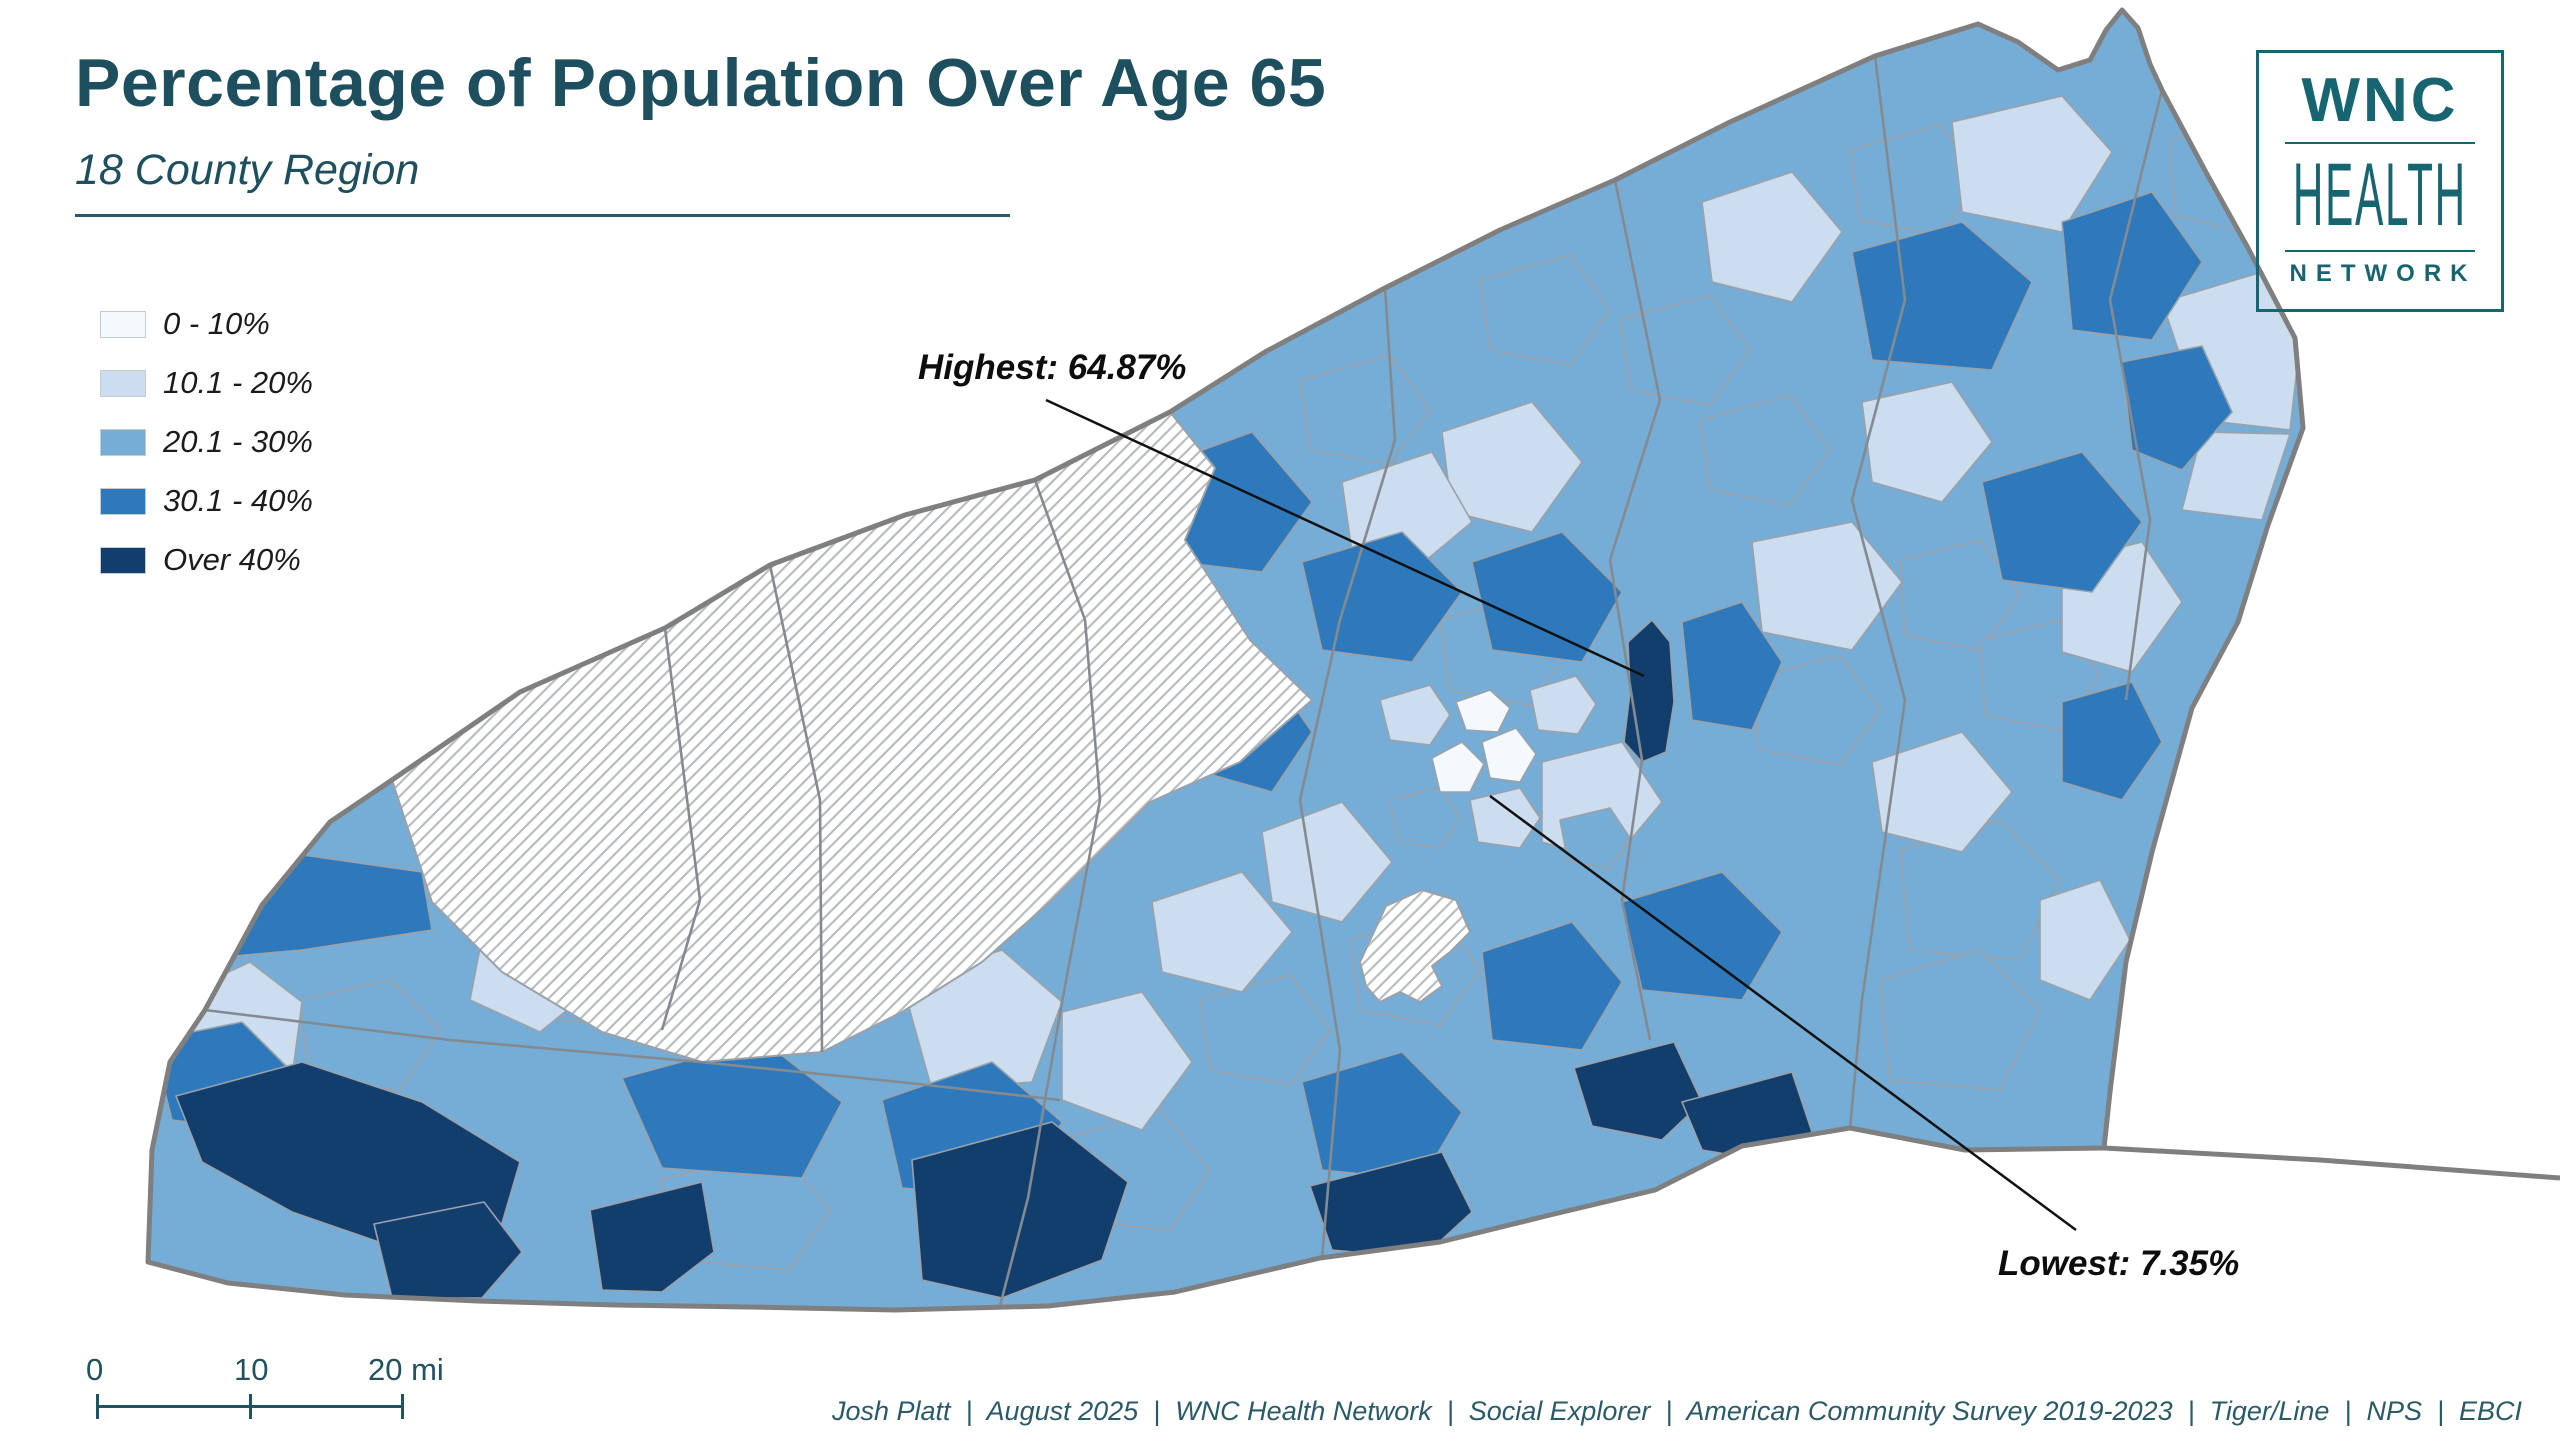  What do you see at coordinates (2383, 273) in the screenshot?
I see `logo-line-network: NETWORK` at bounding box center [2383, 273].